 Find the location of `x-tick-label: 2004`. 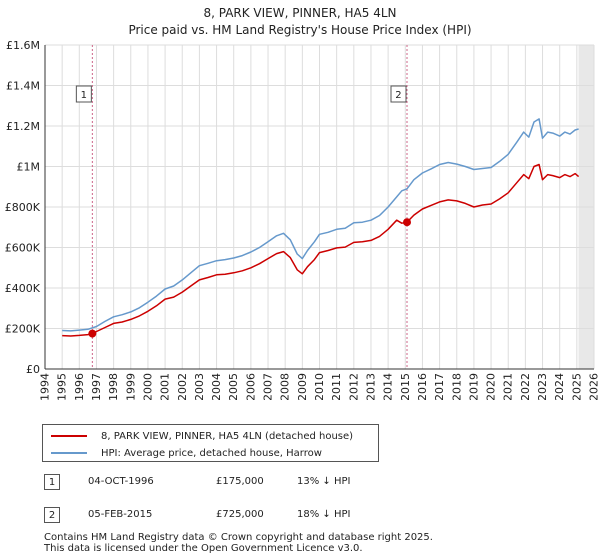

x-tick-label: 2004 is located at coordinates (216, 386).